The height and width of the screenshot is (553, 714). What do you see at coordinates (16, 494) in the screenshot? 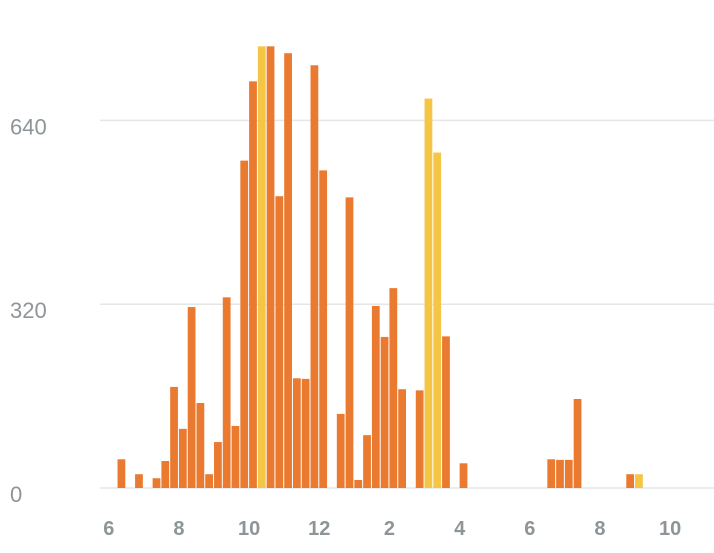
I see `y-tick-label: 0` at bounding box center [16, 494].